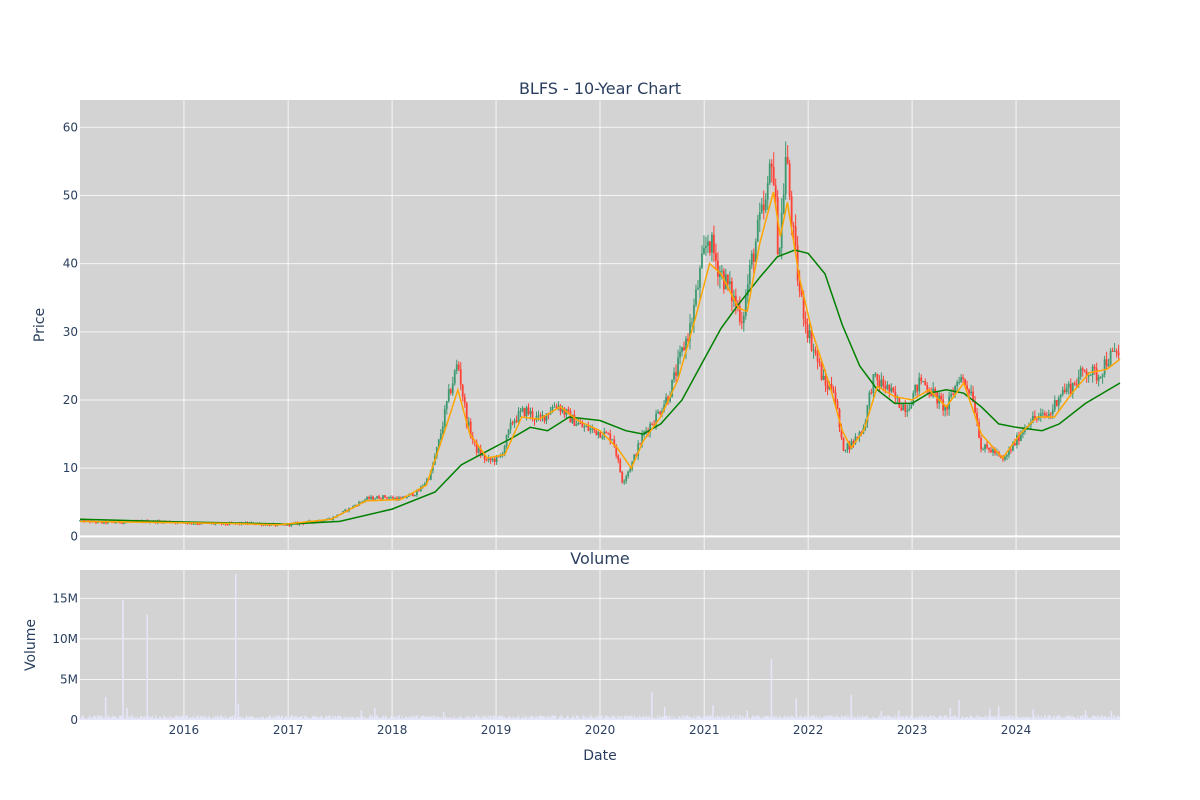 This screenshot has width=1200, height=800. What do you see at coordinates (184, 730) in the screenshot?
I see `x-tick-label: 2016` at bounding box center [184, 730].